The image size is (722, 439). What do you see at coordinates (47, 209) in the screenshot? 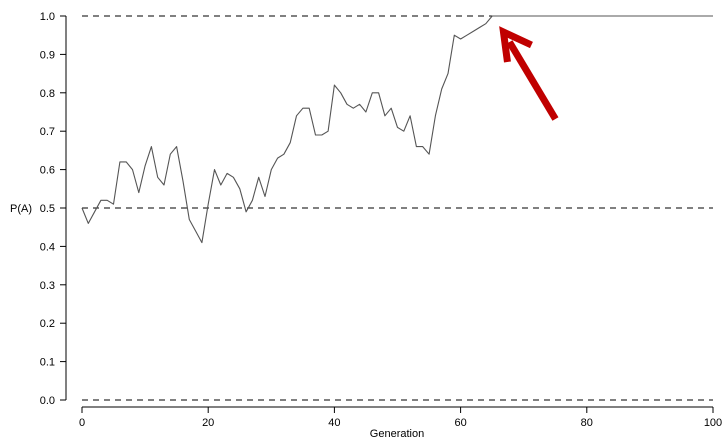
I see `y-tick-label: 0.5` at bounding box center [47, 209].